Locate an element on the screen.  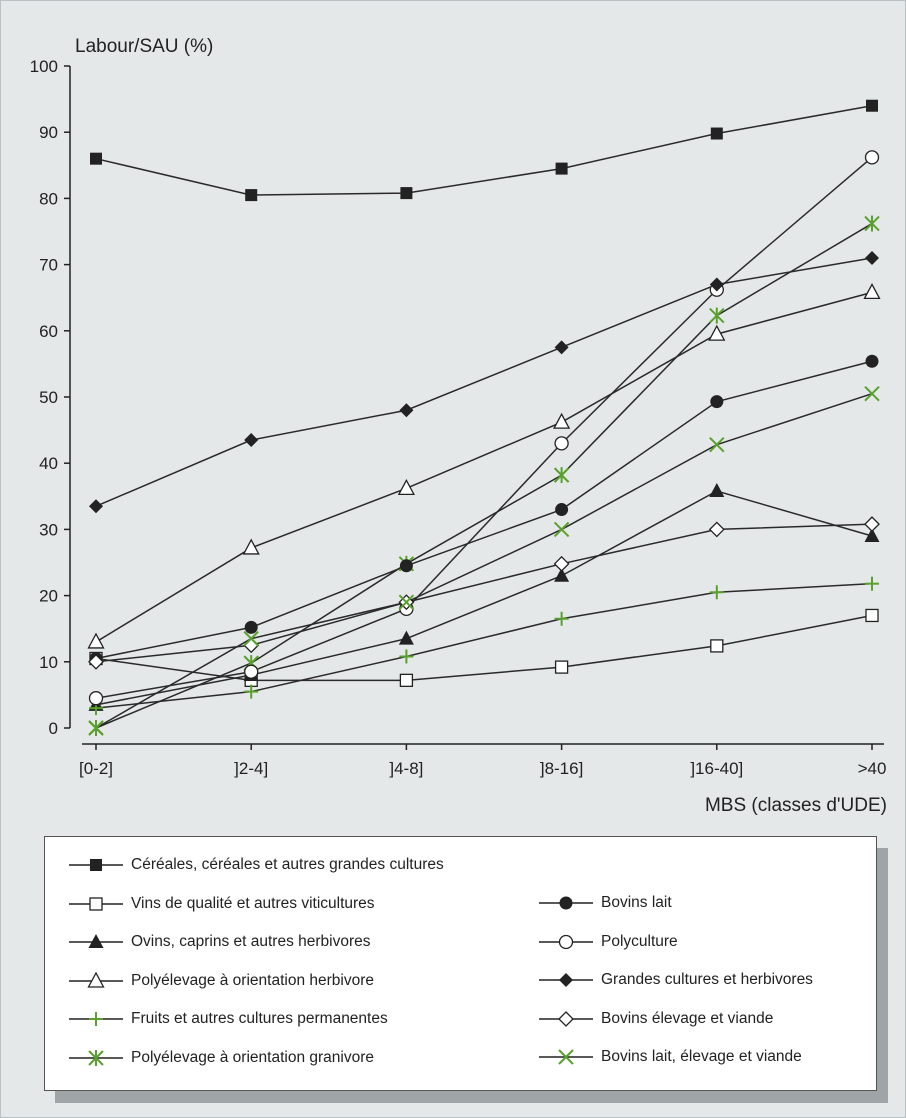
legend-item: Grandes cultures et herbivores is located at coordinates (676, 980).